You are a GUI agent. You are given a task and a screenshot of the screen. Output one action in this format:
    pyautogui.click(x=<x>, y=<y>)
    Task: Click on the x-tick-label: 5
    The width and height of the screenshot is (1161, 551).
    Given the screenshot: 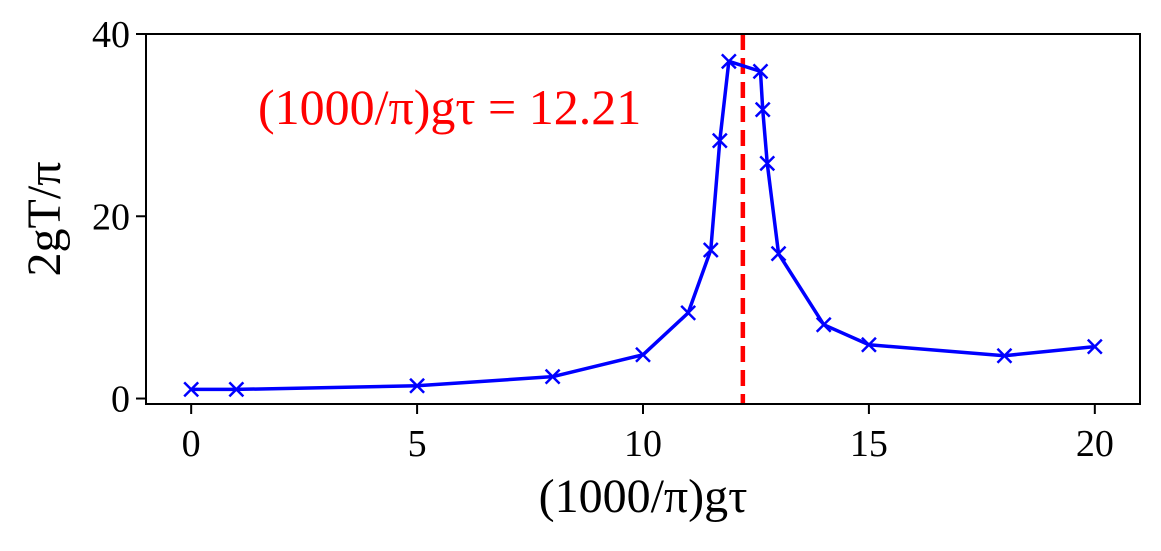 What is the action you would take?
    pyautogui.click(x=417, y=444)
    